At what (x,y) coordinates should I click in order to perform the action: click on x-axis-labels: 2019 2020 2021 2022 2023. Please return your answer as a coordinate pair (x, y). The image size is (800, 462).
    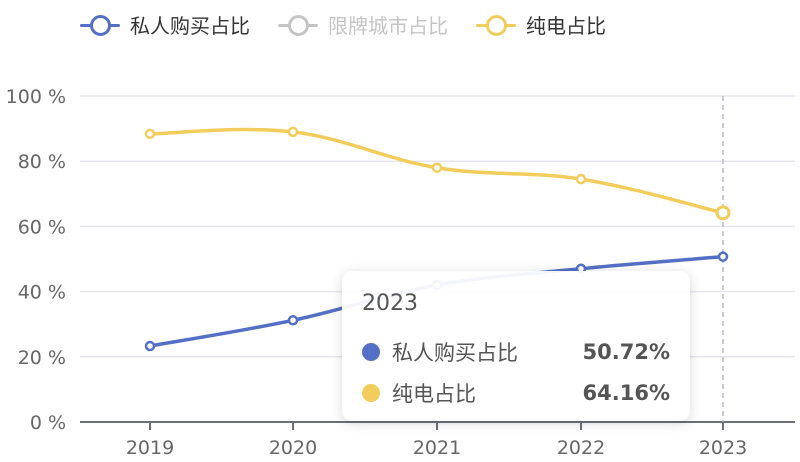
    Looking at the image, I should click on (436, 448).